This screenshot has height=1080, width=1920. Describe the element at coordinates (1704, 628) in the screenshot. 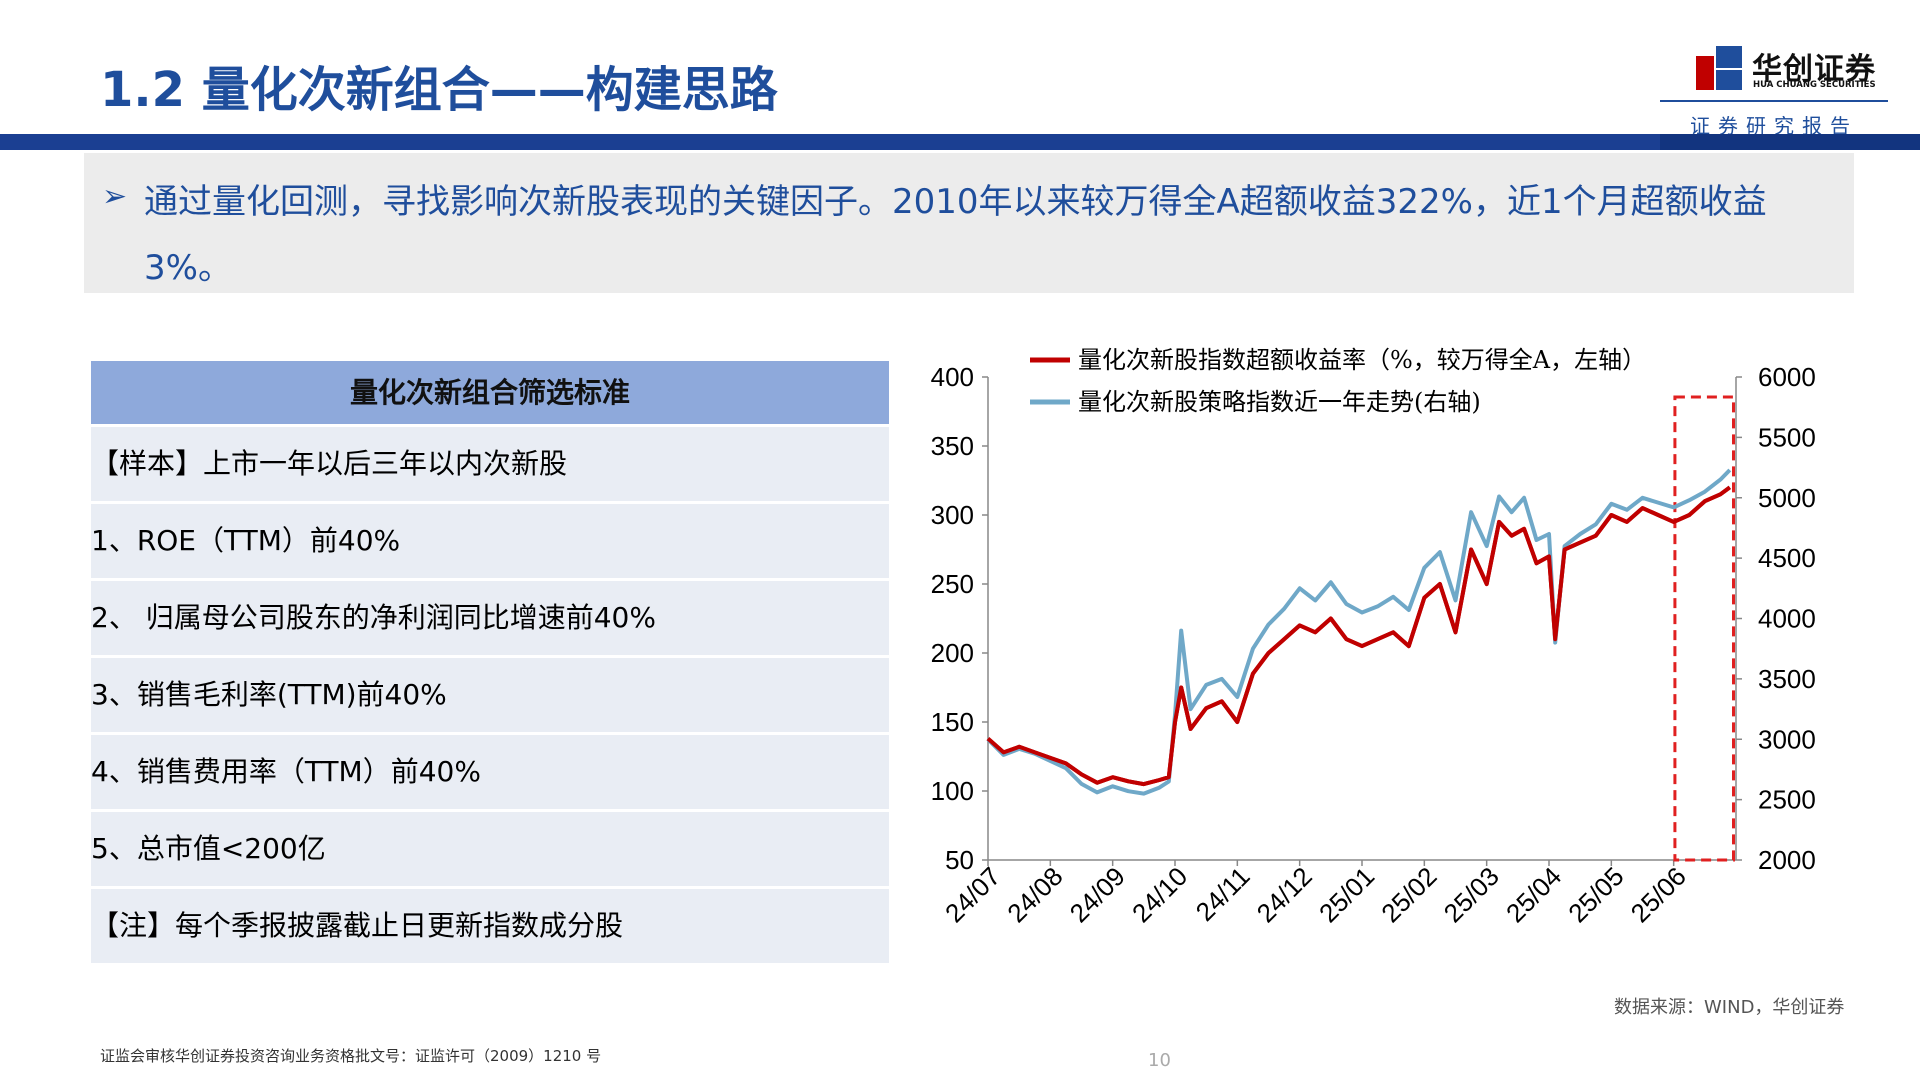

I see `highlight-box` at that location.